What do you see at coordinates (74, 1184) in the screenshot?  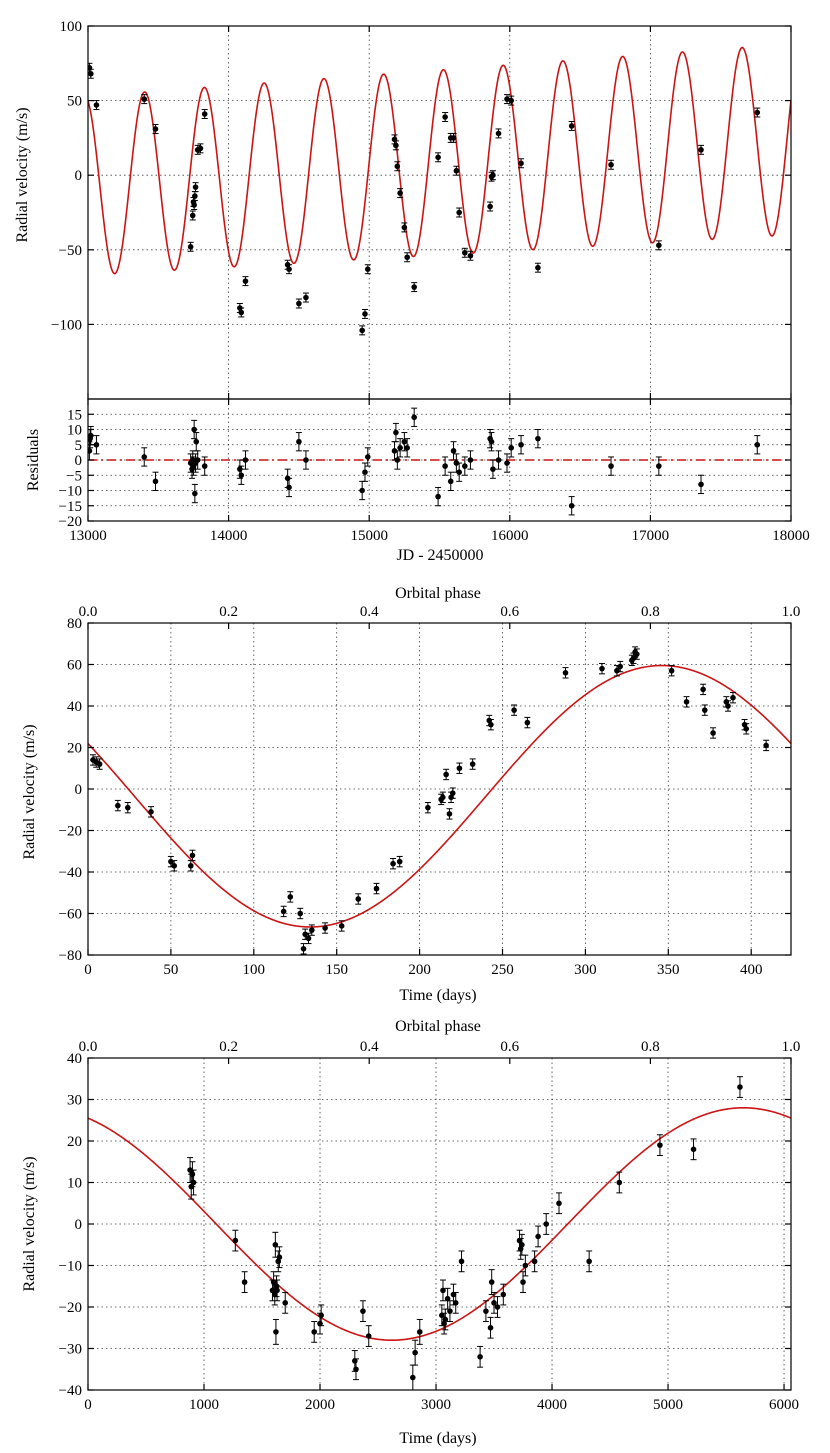 I see `phased-long-ytick-label: 10` at bounding box center [74, 1184].